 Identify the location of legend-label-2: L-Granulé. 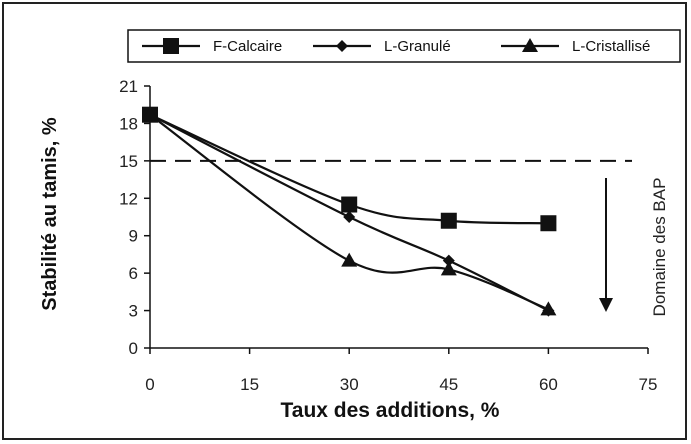
(417, 46).